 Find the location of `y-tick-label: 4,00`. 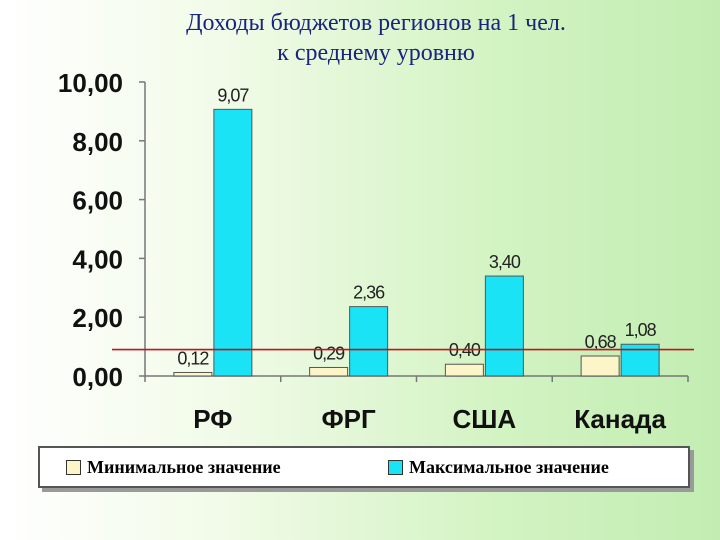

y-tick-label: 4,00 is located at coordinates (97, 259).